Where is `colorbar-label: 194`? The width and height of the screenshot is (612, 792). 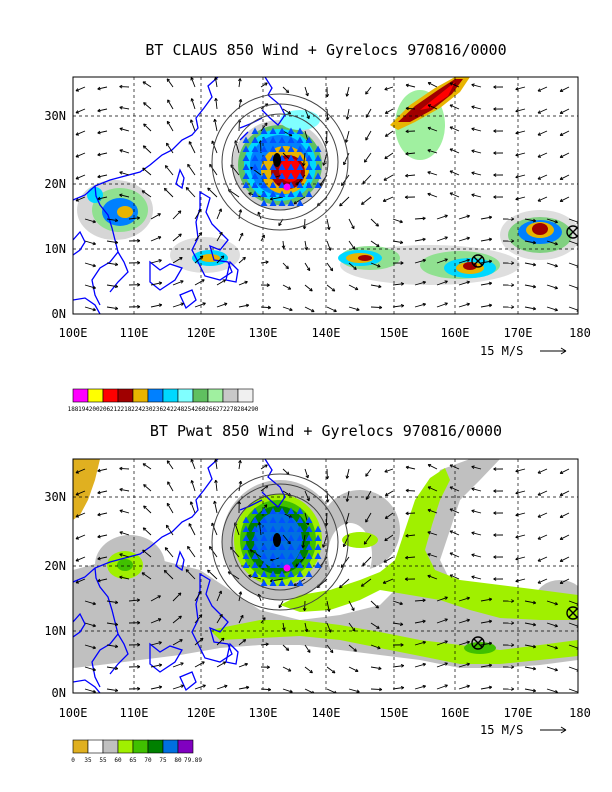 colorbar-label: 194 is located at coordinates (83, 409).